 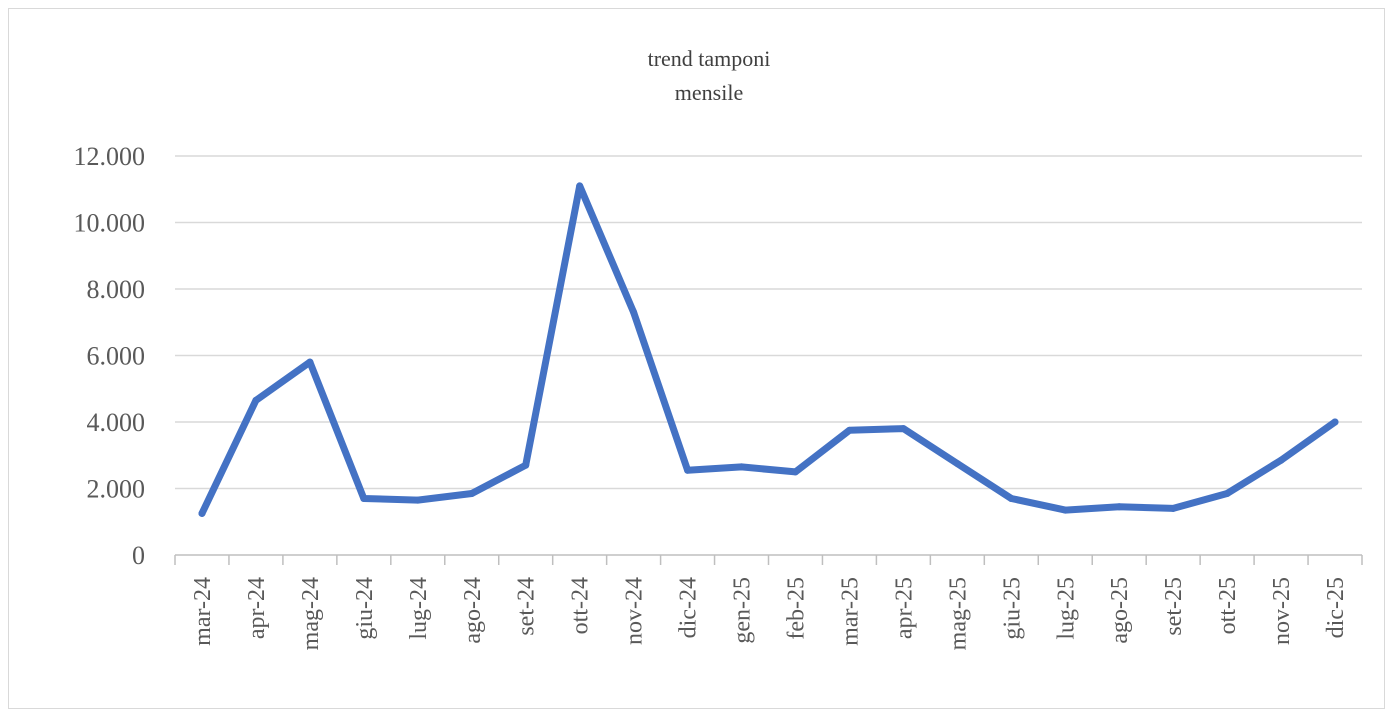 What do you see at coordinates (1066, 608) in the screenshot?
I see `x-tick-label: lug-25` at bounding box center [1066, 608].